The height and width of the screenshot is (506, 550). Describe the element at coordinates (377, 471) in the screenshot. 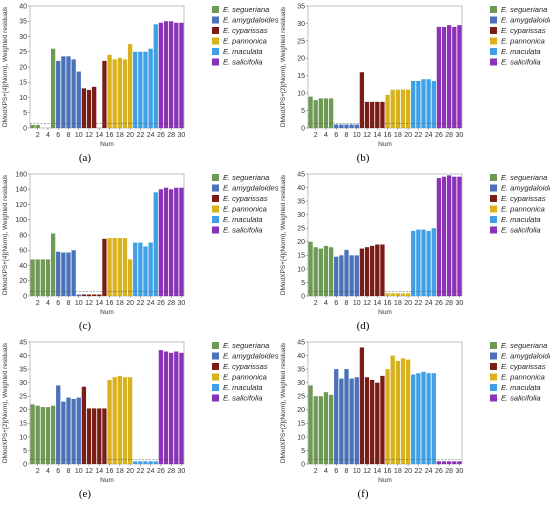

I see `x-tick-label: 14` at that location.